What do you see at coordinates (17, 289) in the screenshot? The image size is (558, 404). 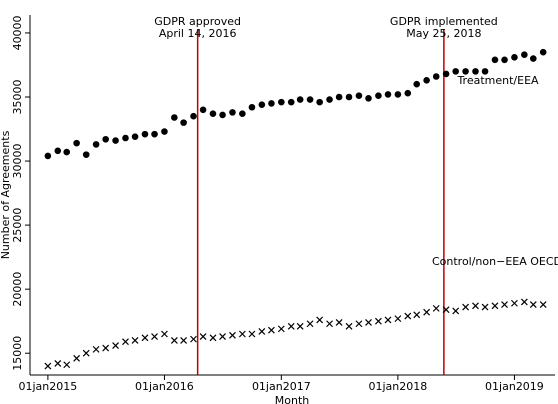 I see `y-tick-label: 20000` at bounding box center [17, 289].